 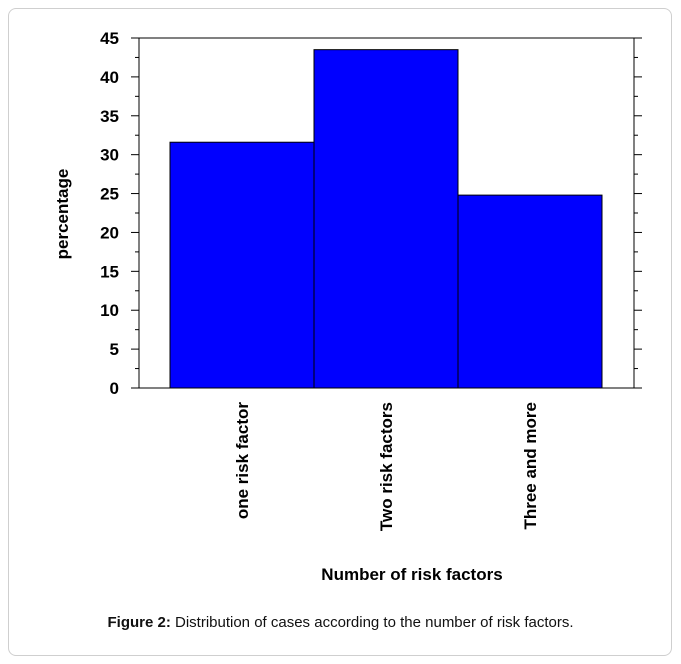 I want to click on x-tick-label: one risk factor, so click(x=242, y=461).